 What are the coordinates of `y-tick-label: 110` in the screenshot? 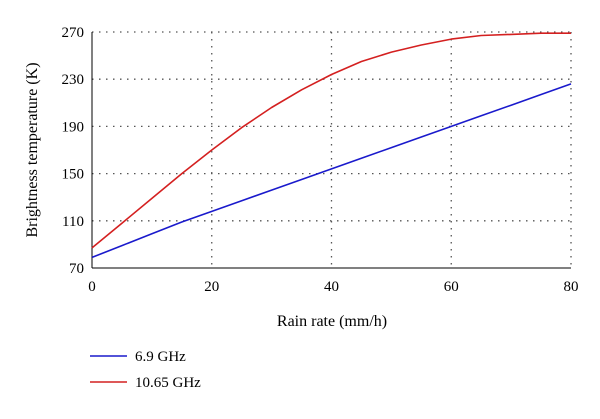 It's located at (73, 222).